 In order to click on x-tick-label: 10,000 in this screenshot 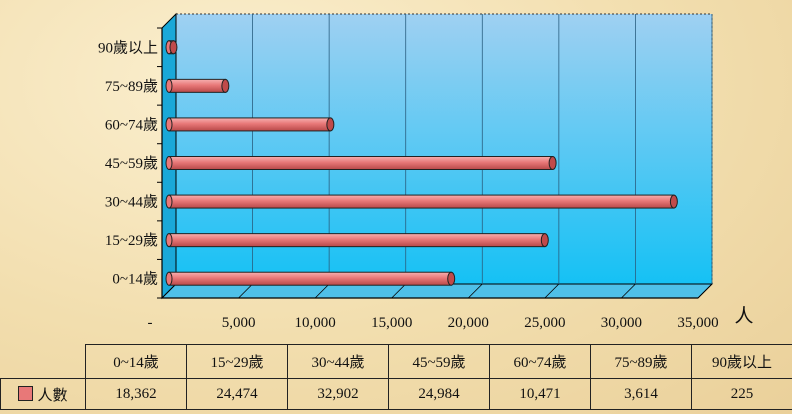, I will do `click(315, 323)`.